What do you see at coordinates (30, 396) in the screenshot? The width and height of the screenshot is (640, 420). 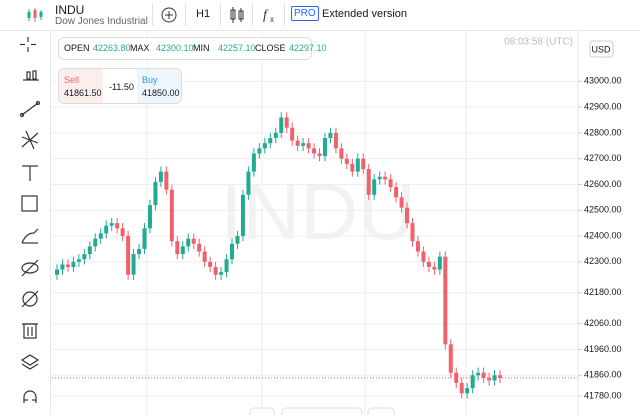 I see `magnet-tool` at bounding box center [30, 396].